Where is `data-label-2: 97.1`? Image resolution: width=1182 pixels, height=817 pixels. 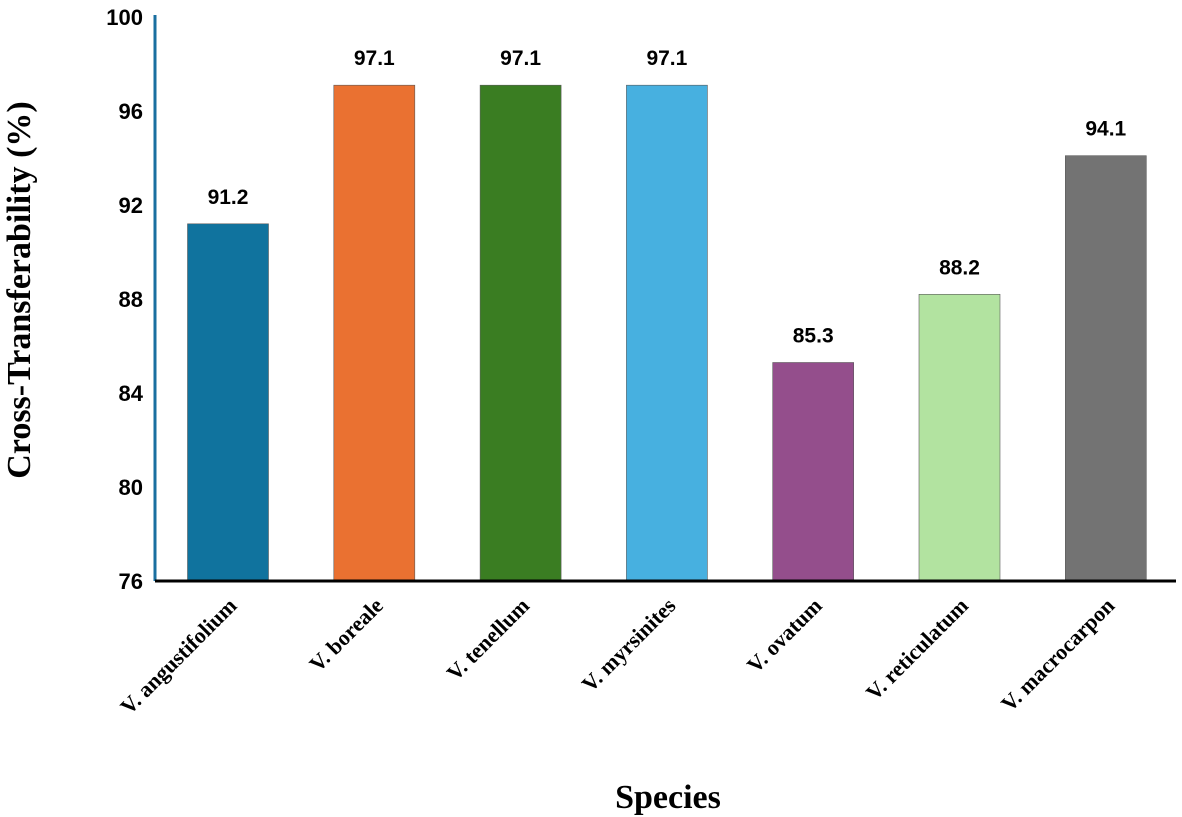 data-label-2: 97.1 is located at coordinates (374, 58).